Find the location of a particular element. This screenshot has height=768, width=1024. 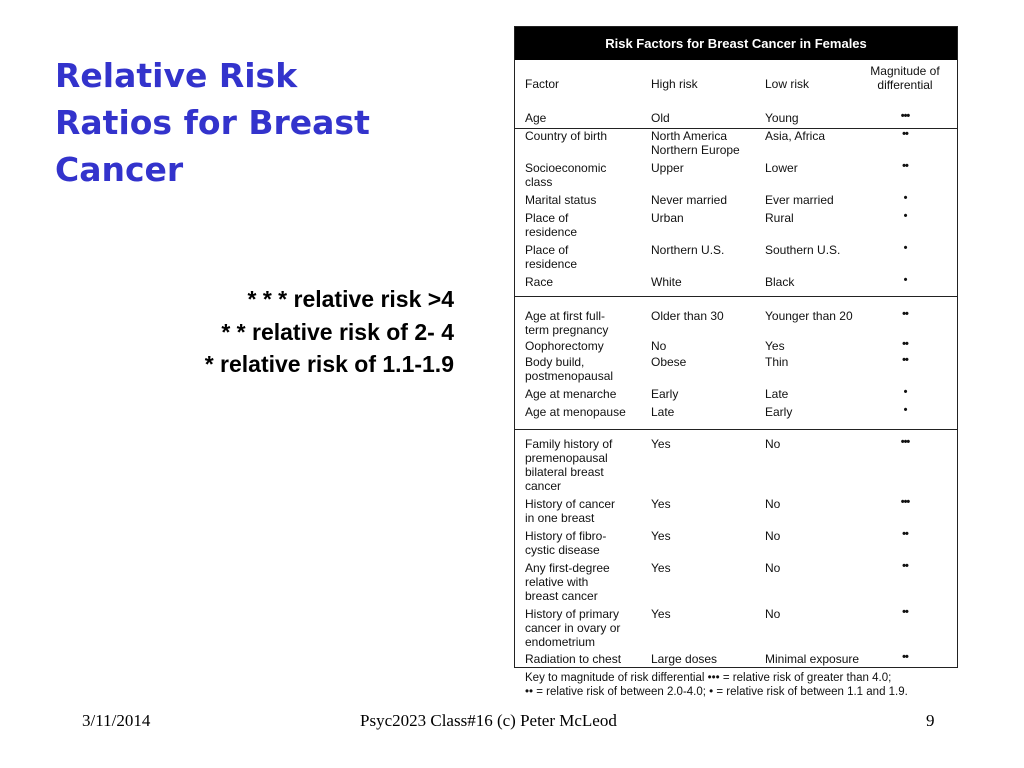

row-factor: History of cancer in one breast is located at coordinates (570, 511).